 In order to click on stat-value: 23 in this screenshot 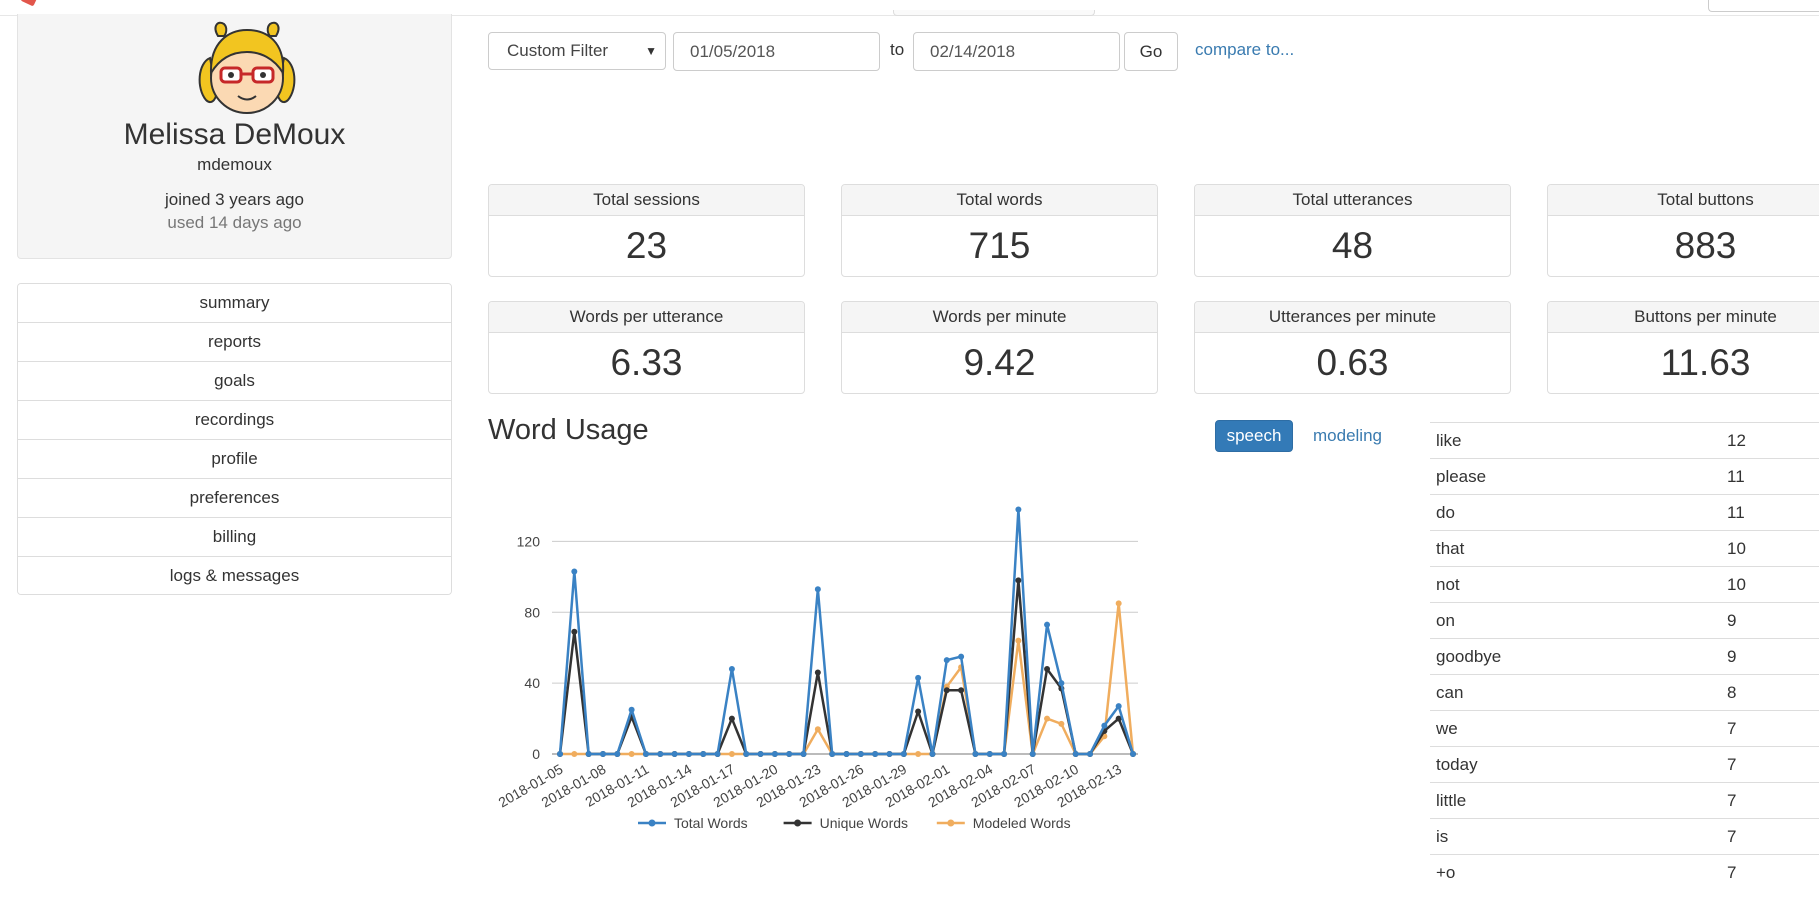, I will do `click(646, 245)`.